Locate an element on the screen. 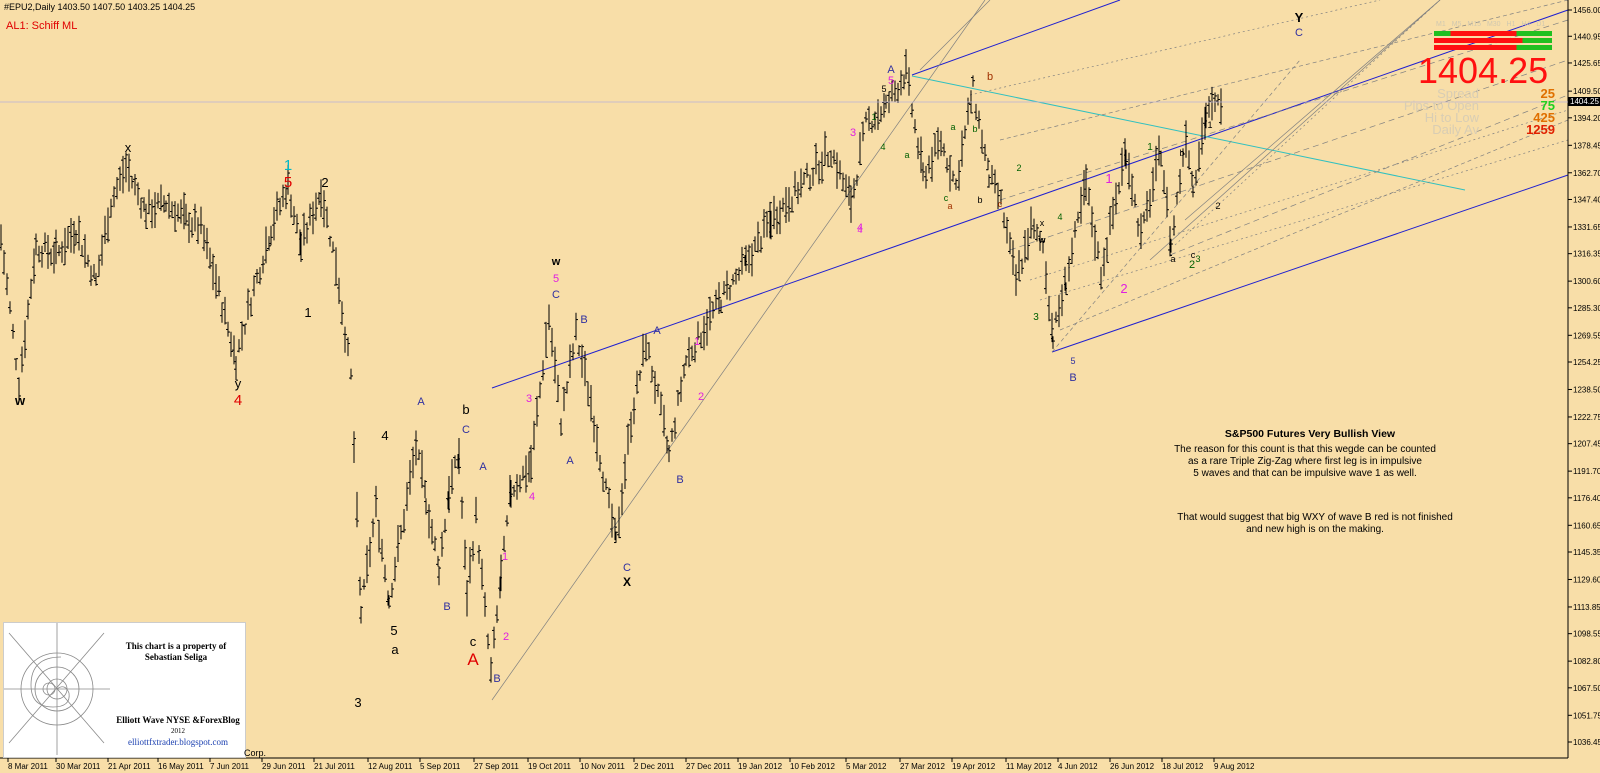 This screenshot has width=1600, height=773. x-tick-label: 27 Mar 2012 is located at coordinates (922, 766).